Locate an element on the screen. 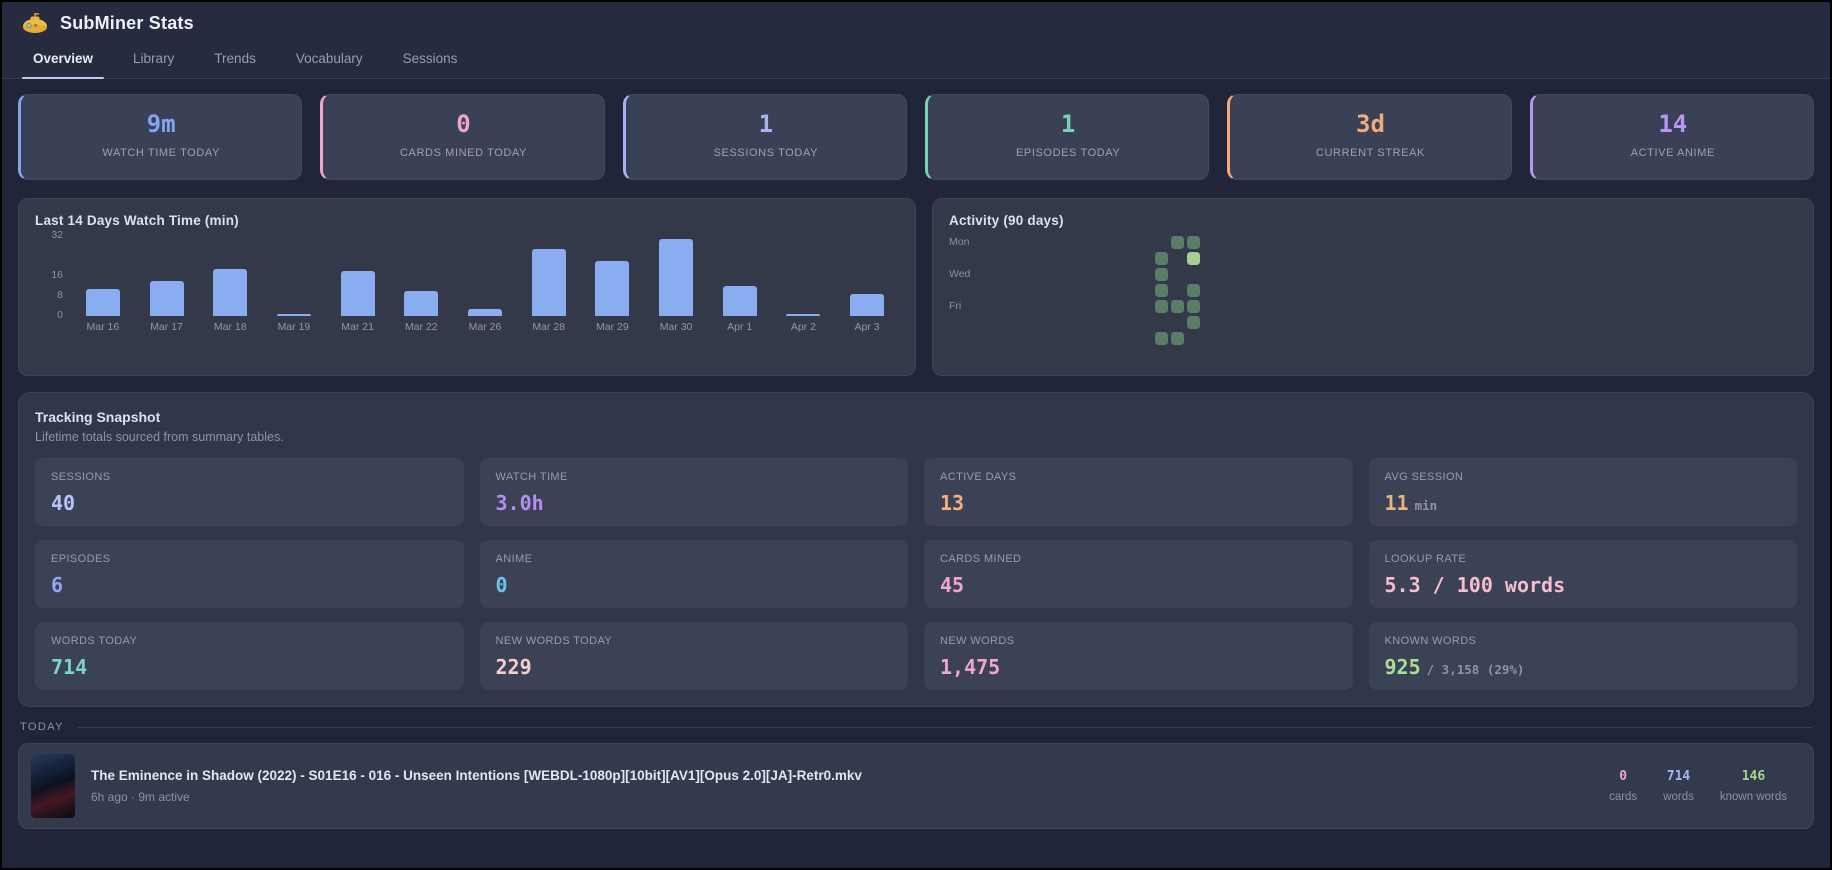  snapshot-card-cards-mined: CARDS MINED 45 is located at coordinates (1138, 574).